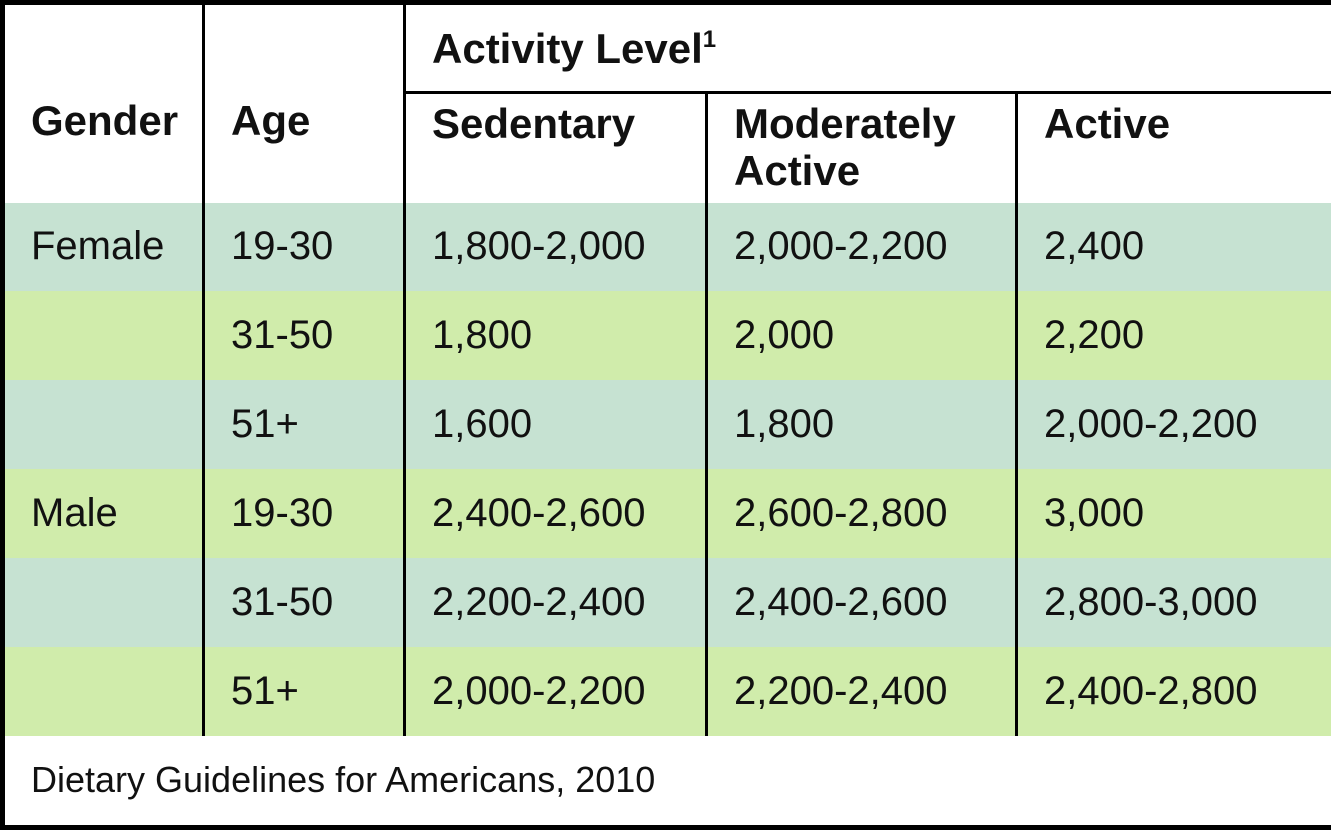 The image size is (1331, 830). Describe the element at coordinates (862, 513) in the screenshot. I see `cell-moderately-active: 2,600-2,800` at that location.